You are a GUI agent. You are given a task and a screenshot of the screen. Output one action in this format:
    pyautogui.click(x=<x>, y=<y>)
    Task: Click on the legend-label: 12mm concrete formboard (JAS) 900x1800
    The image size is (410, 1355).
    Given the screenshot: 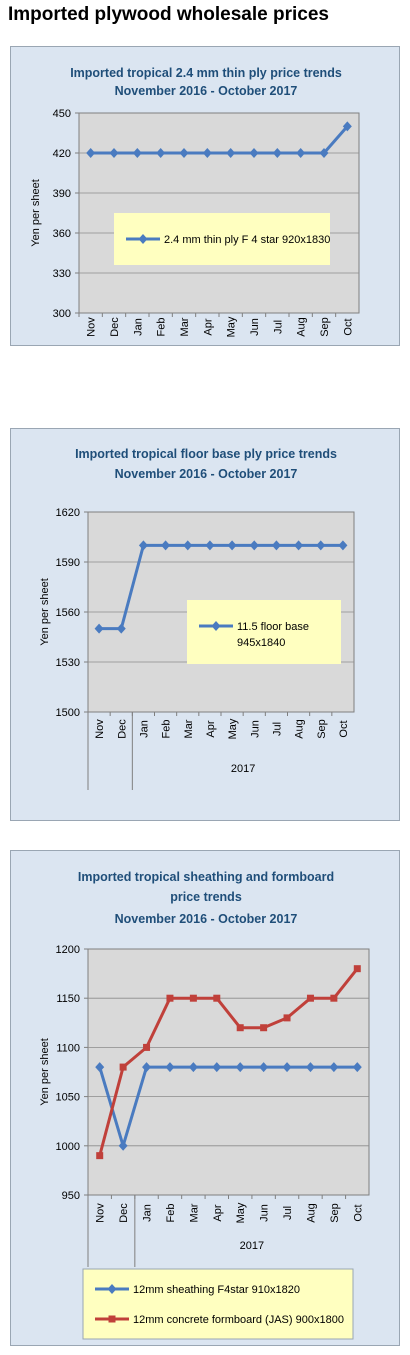 What is the action you would take?
    pyautogui.click(x=238, y=1320)
    